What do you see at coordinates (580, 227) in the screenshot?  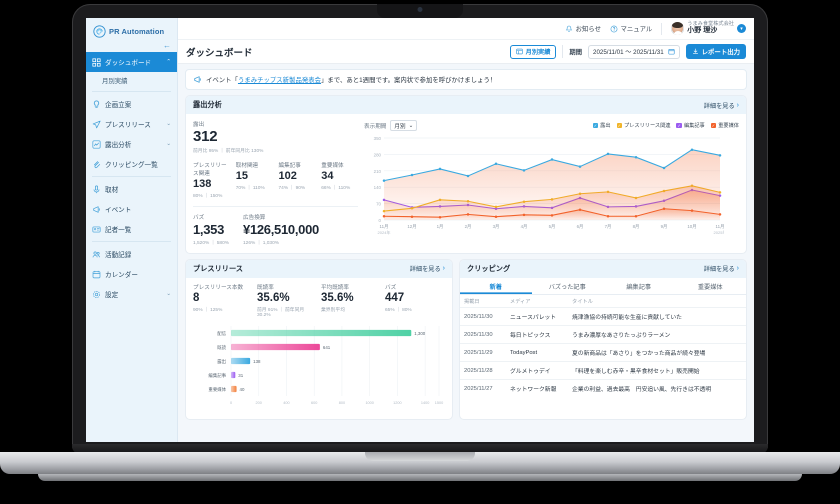 I see `svg-text: 6月` at bounding box center [580, 227].